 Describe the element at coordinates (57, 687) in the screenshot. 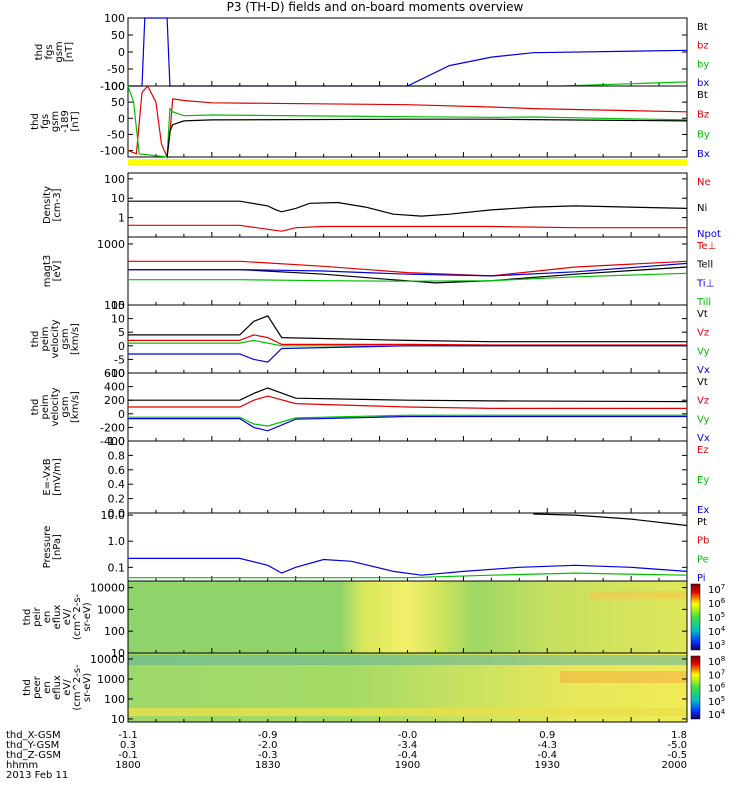

I see `y-label-line: eflux` at that location.